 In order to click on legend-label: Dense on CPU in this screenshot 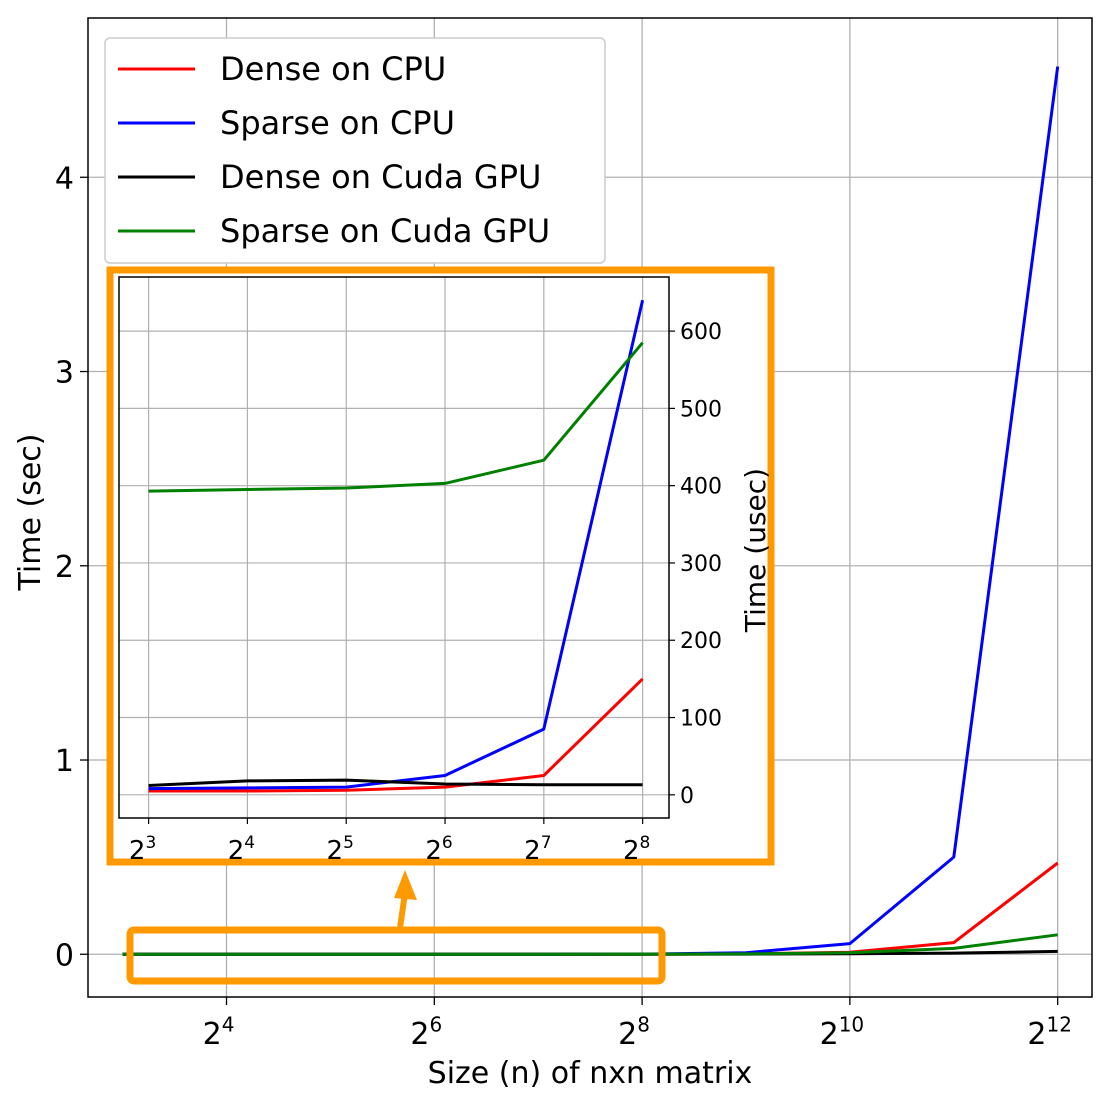, I will do `click(333, 69)`.